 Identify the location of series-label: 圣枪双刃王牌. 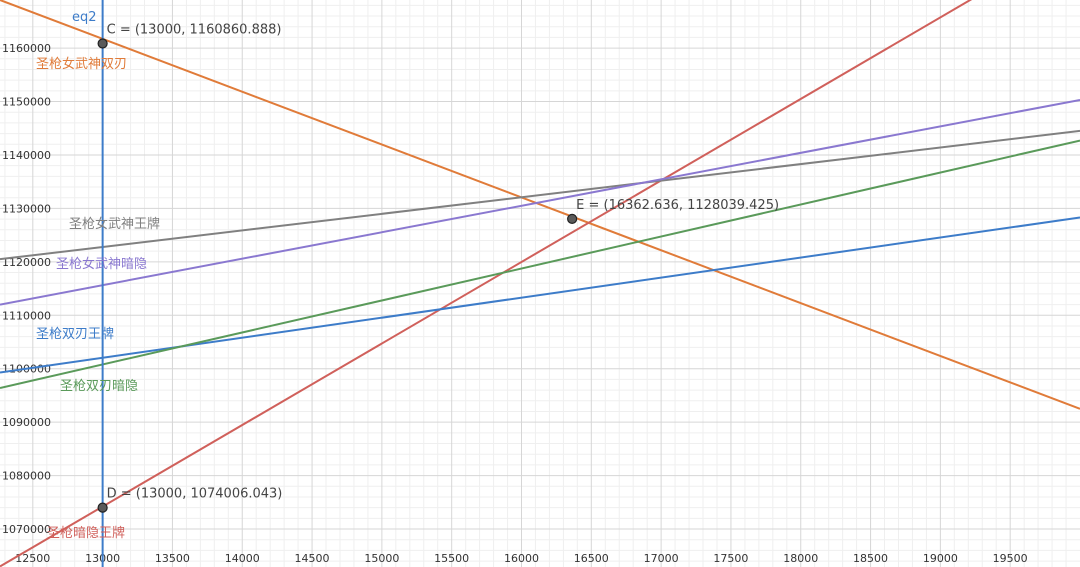
(75, 334).